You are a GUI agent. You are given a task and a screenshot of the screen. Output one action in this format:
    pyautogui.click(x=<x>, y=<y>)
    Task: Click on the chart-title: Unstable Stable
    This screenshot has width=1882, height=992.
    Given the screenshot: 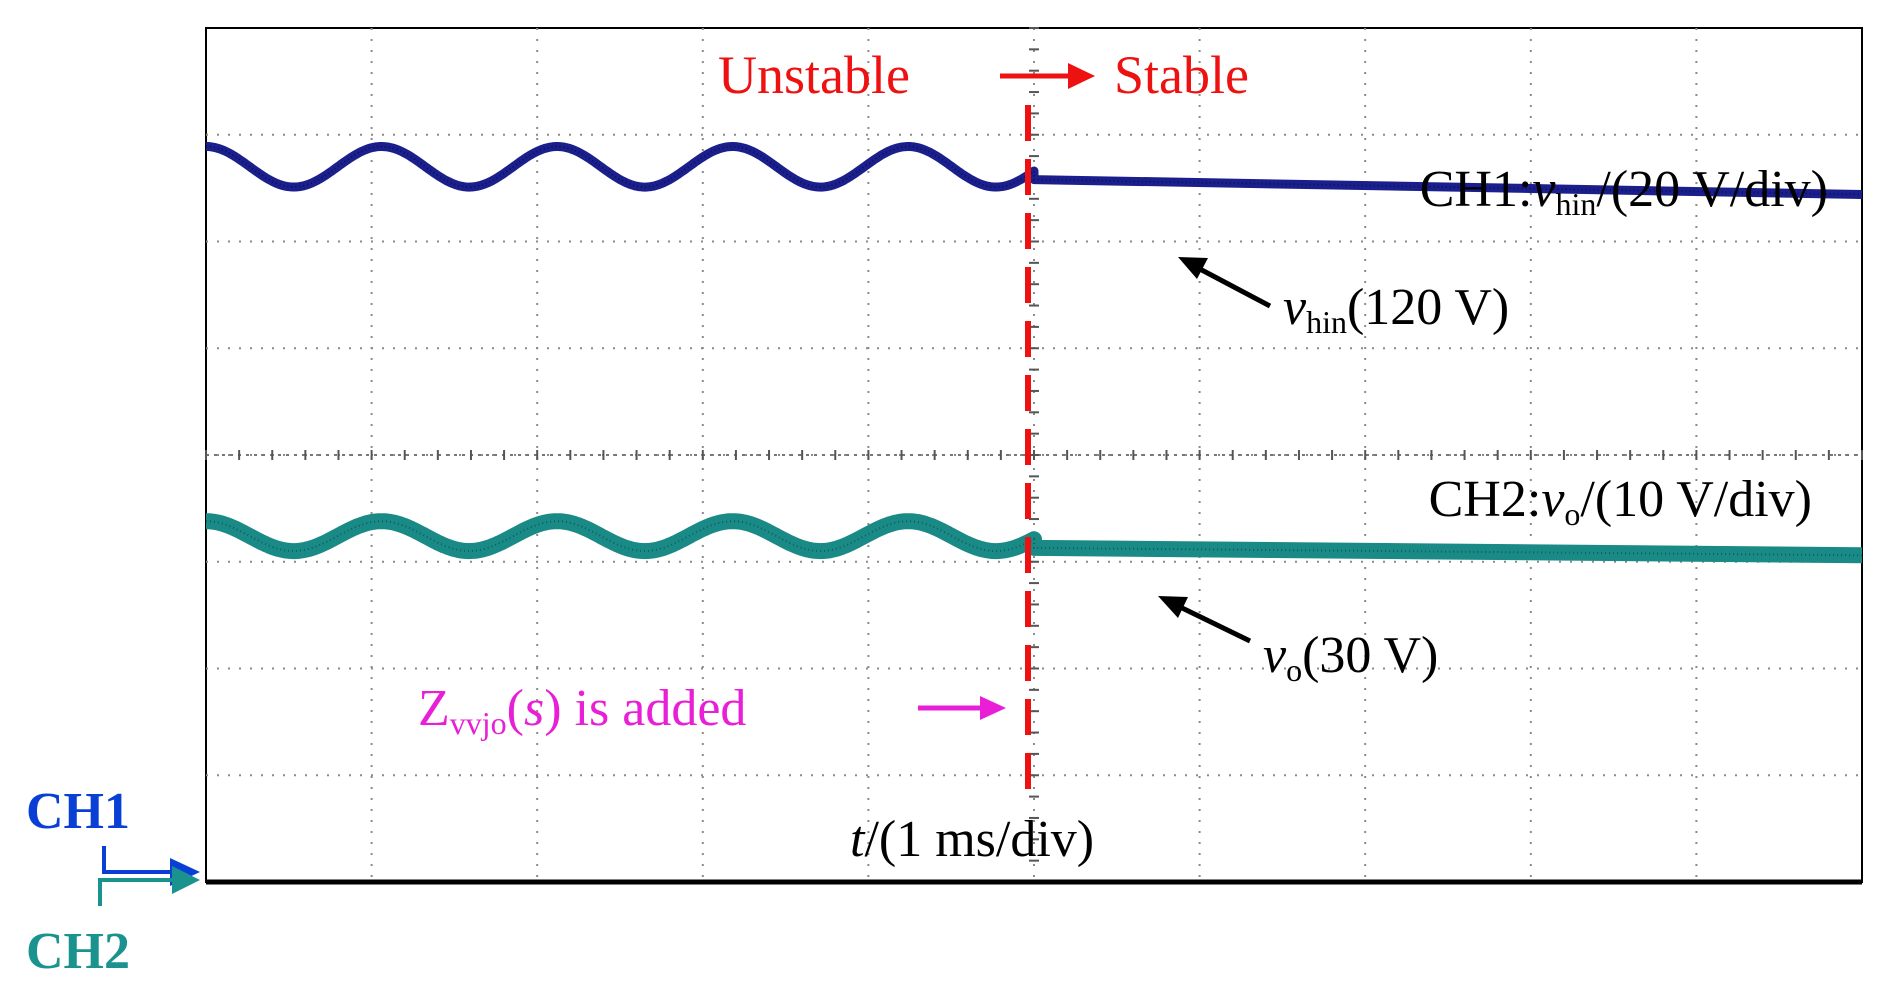 What is the action you would take?
    pyautogui.click(x=983, y=75)
    